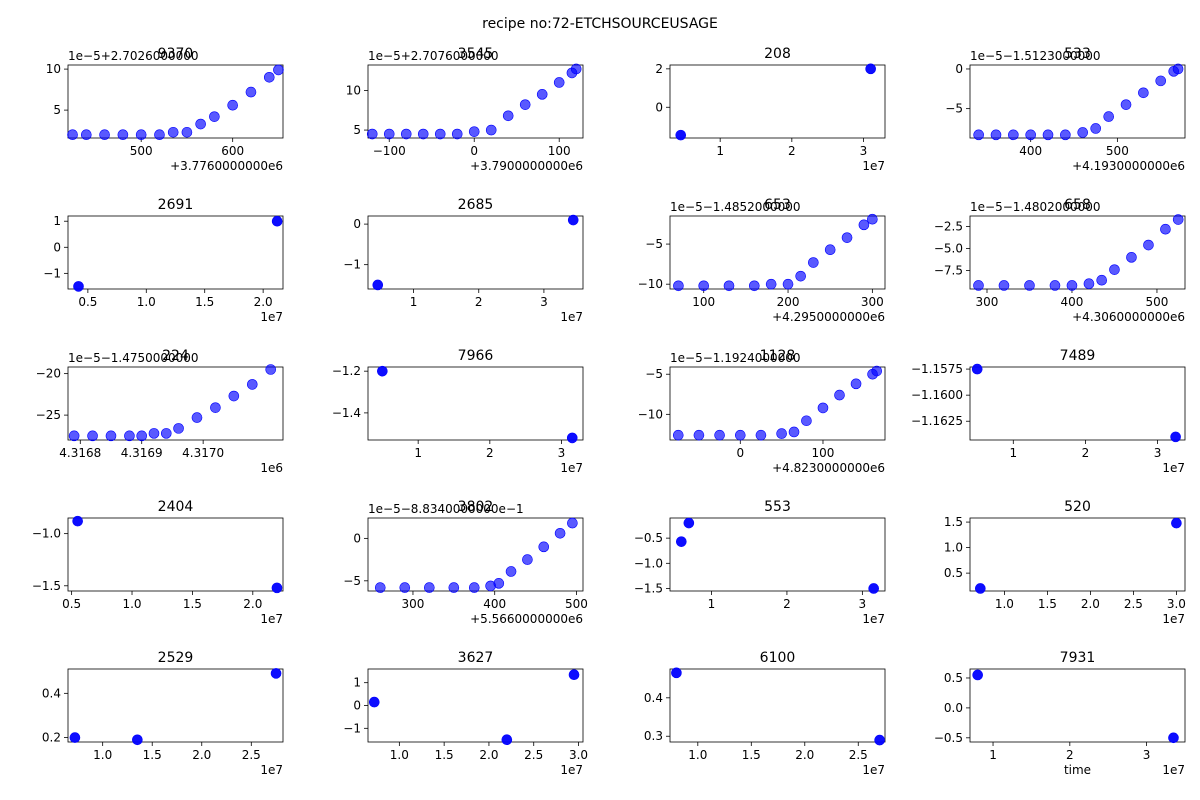 Image resolution: width=1200 pixels, height=800 pixels. Describe the element at coordinates (735, 207) in the screenshot. I see `y-offset-label: 1e−5−1.4852000000` at that location.